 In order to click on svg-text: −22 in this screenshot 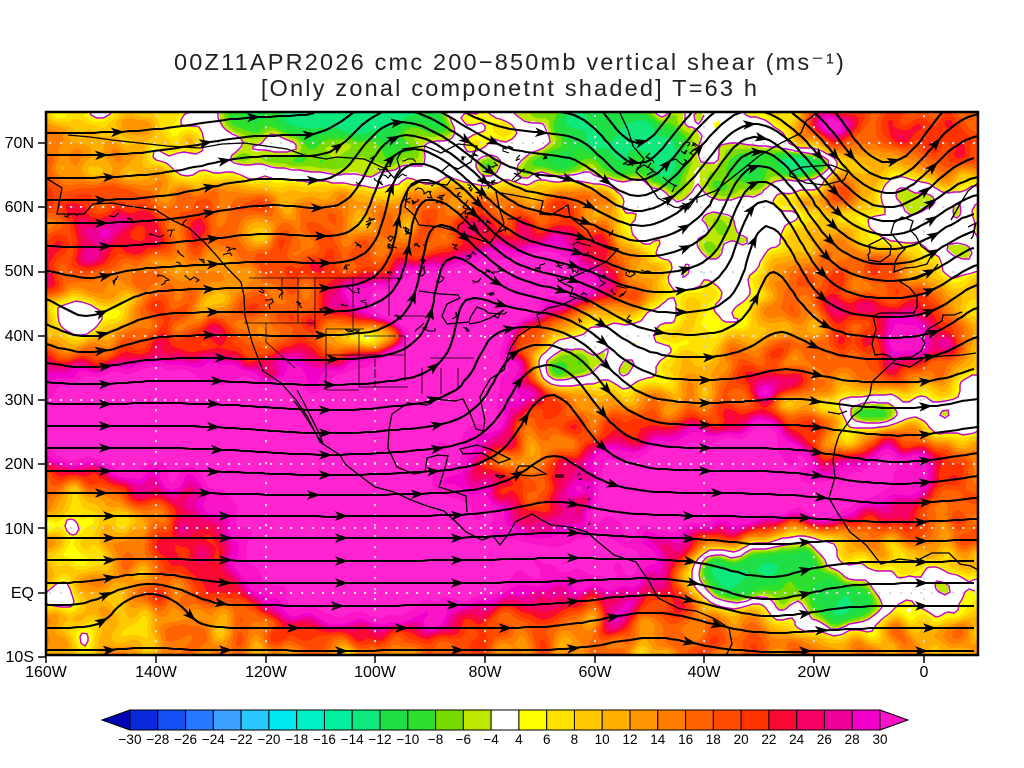, I will do `click(241, 739)`.